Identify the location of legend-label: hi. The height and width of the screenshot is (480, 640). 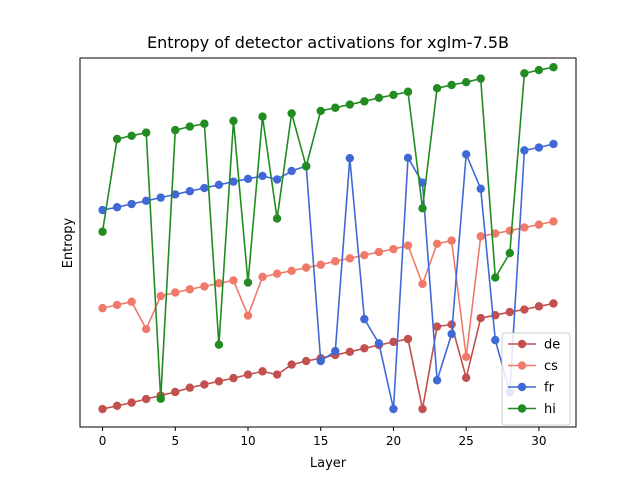
(550, 409).